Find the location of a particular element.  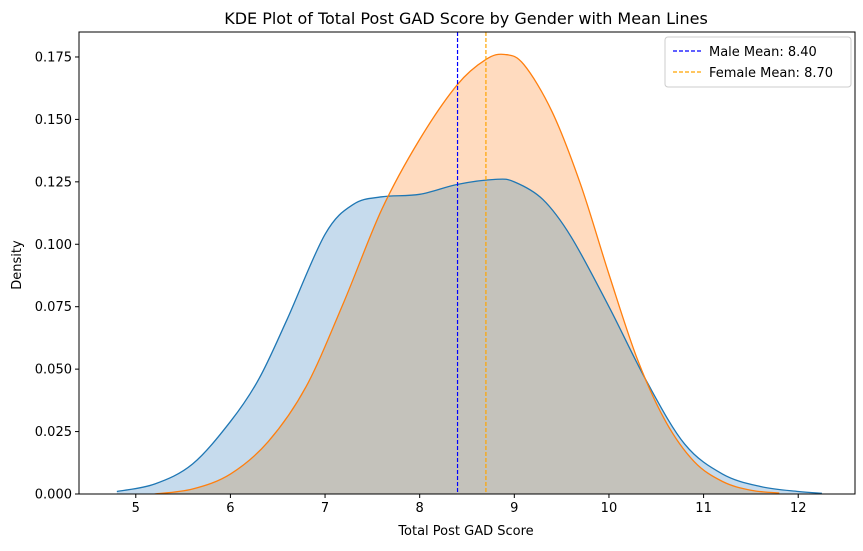

x-tick-label: 10 is located at coordinates (609, 508).